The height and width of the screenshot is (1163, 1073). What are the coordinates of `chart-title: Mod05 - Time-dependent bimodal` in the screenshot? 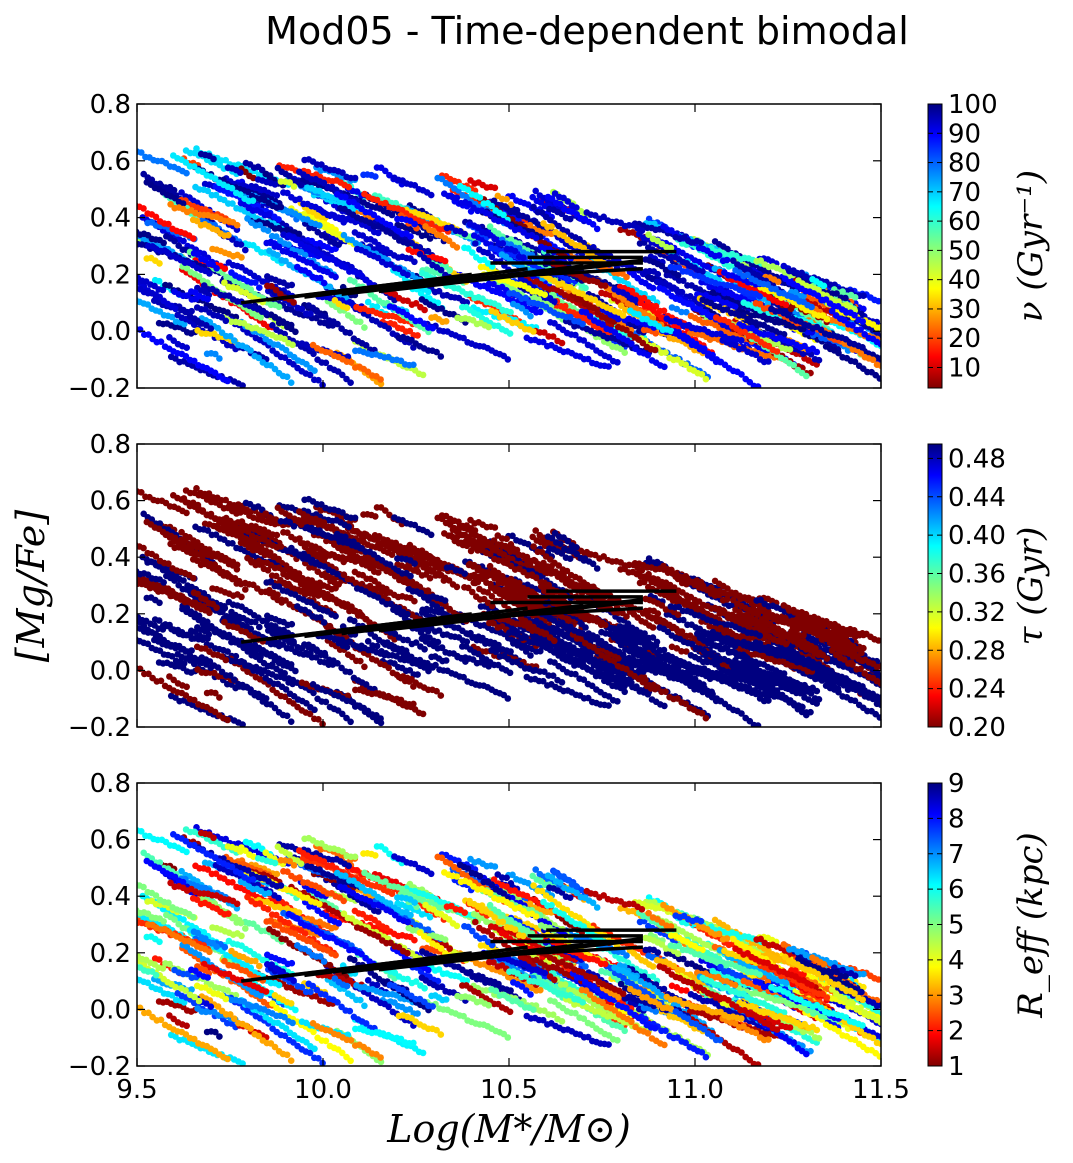 It's located at (587, 31).